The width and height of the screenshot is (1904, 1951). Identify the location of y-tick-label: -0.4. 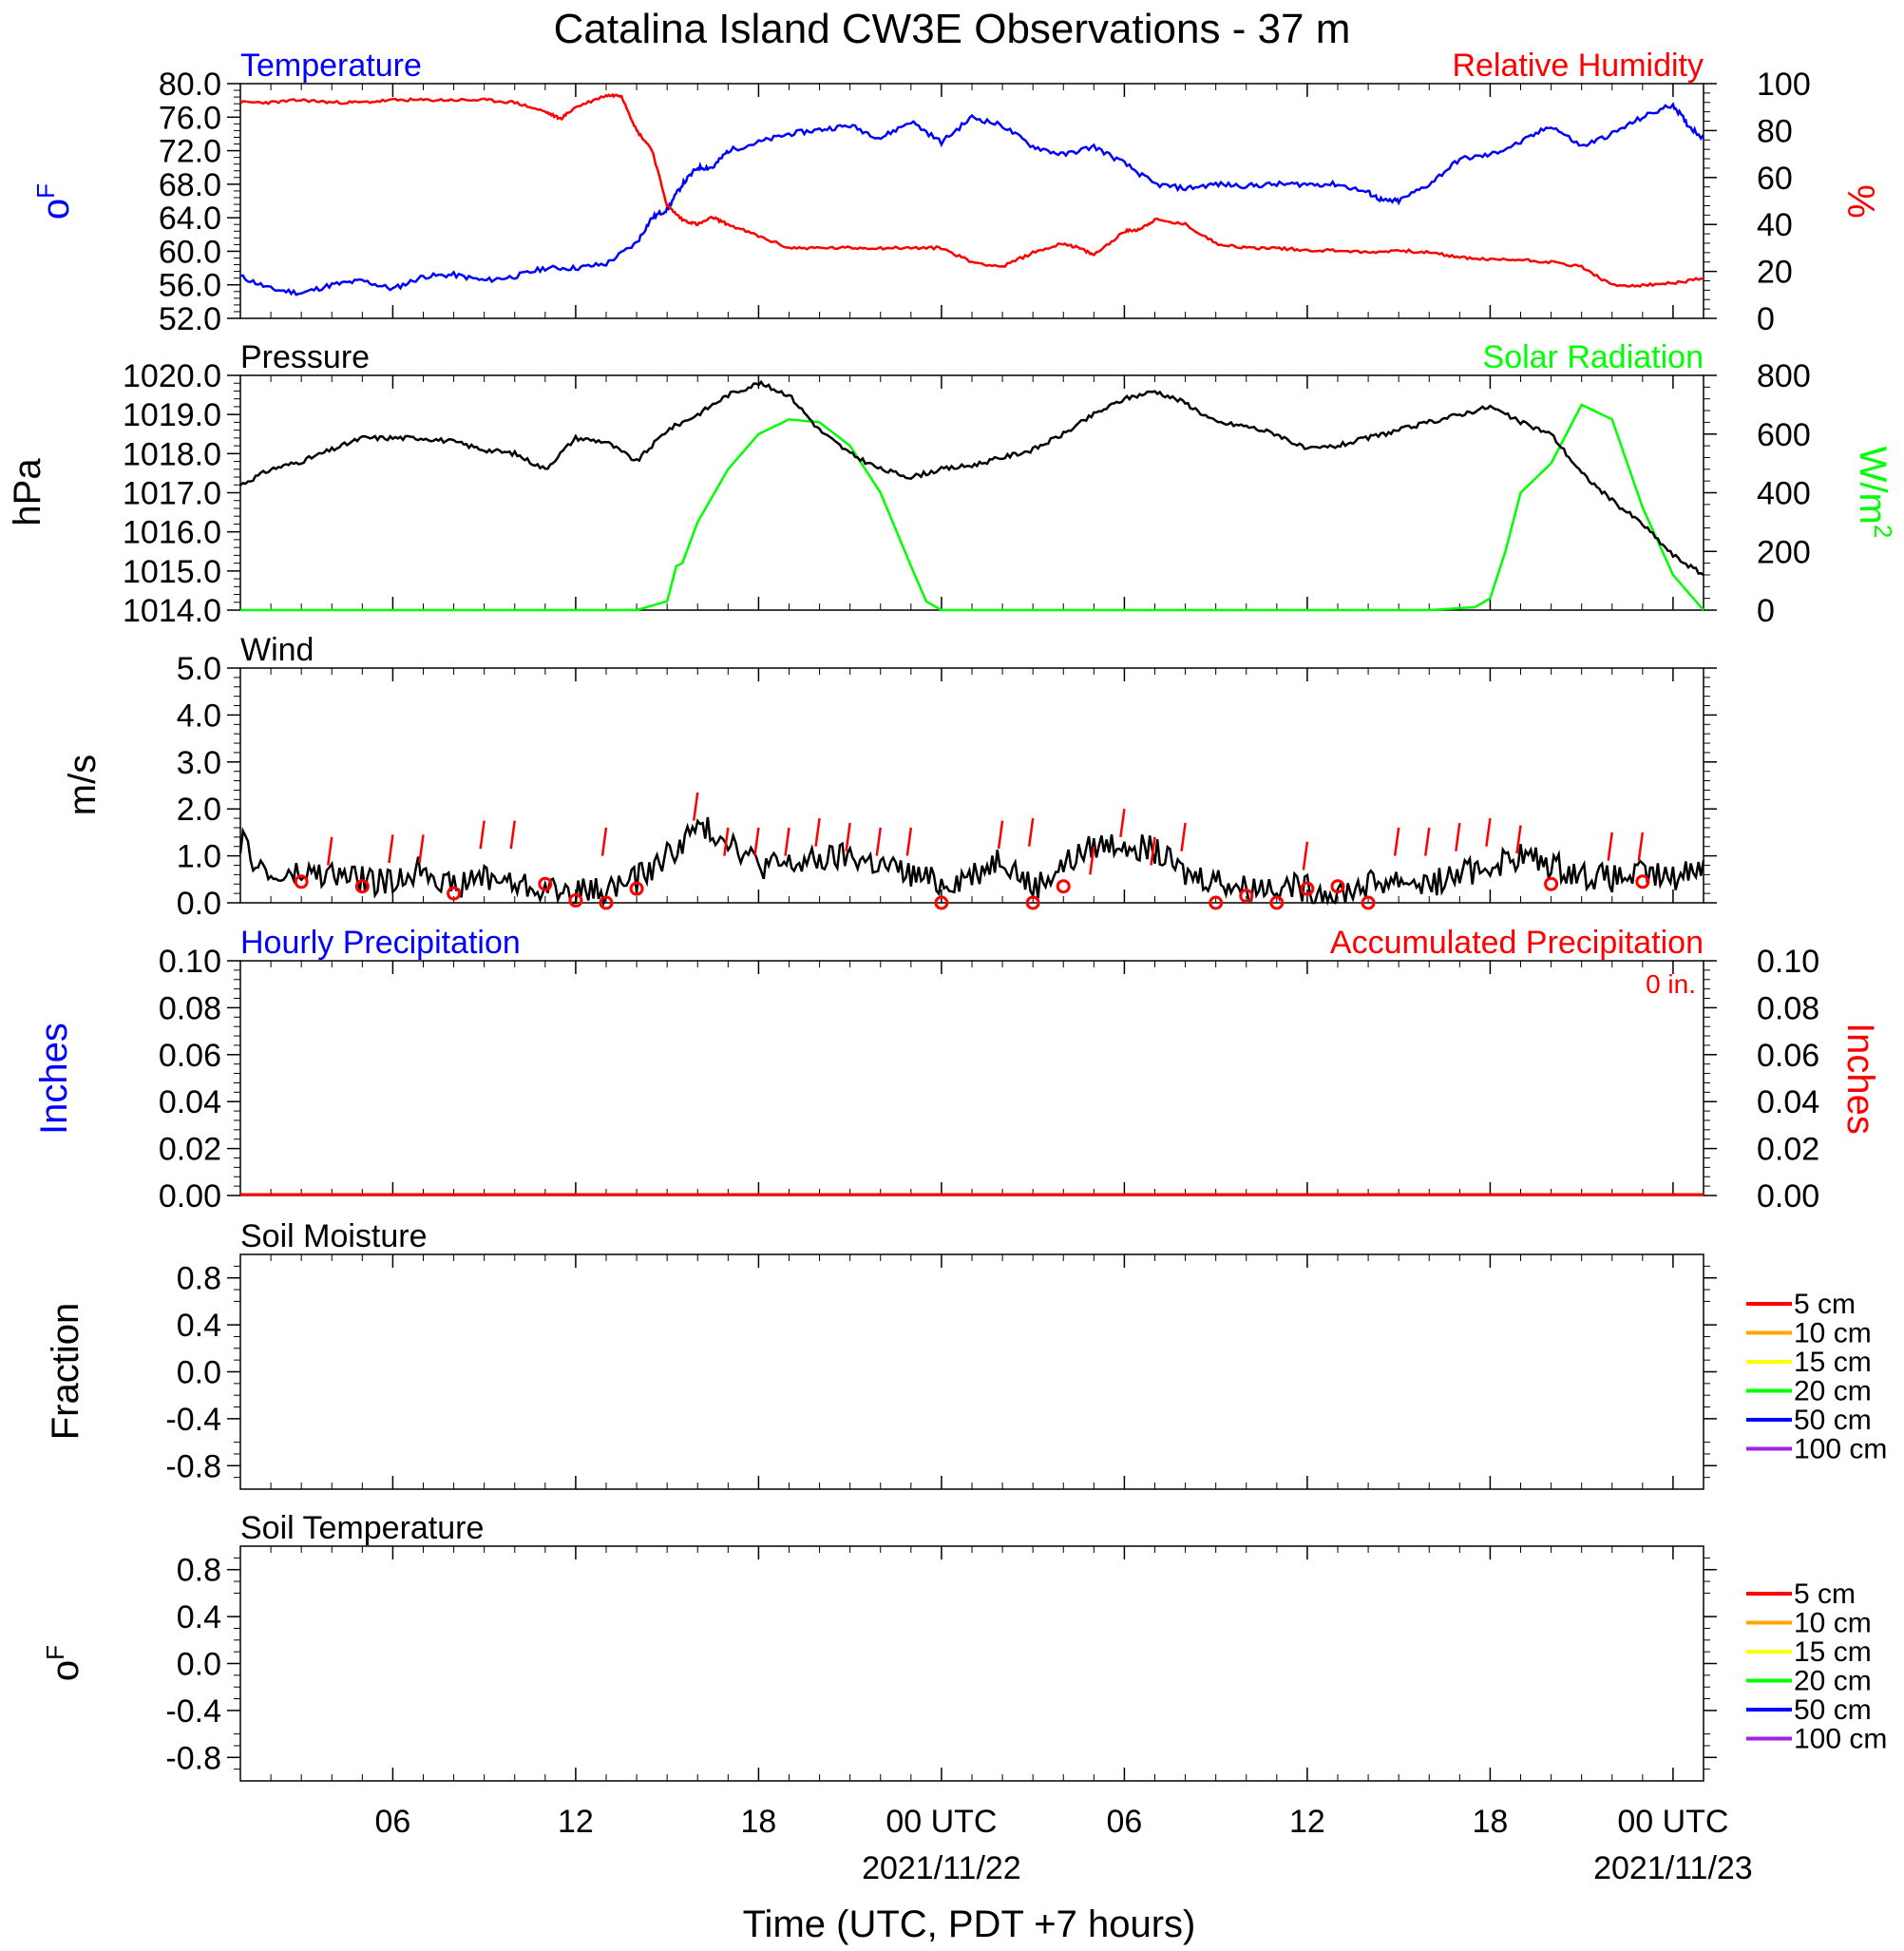
(193, 1711).